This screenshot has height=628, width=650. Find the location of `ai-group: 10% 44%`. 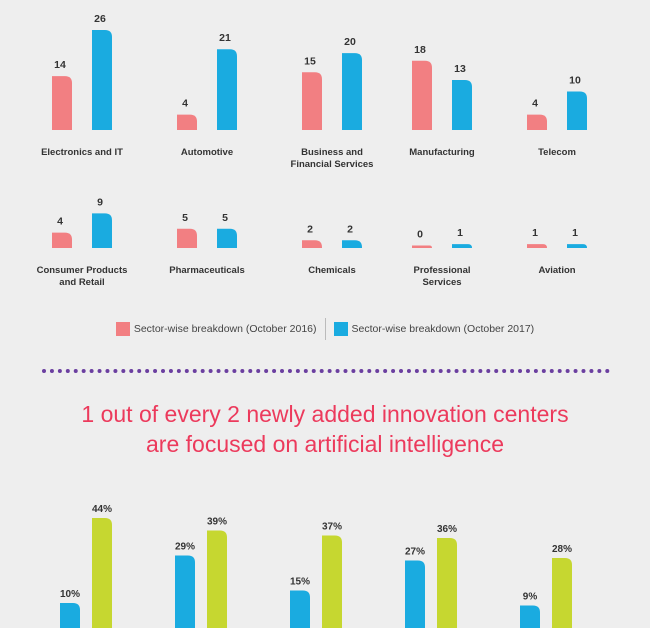

ai-group: 10% 44% is located at coordinates (86, 566).